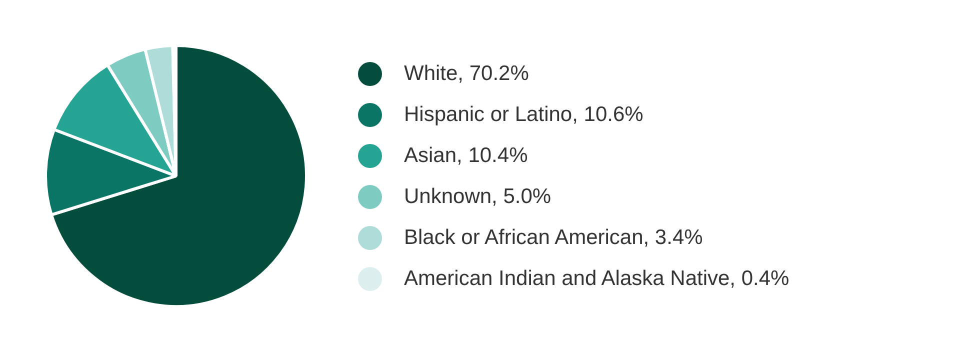  I want to click on legend-label: American Indian and Alaska Native, 0.4%, so click(597, 278).